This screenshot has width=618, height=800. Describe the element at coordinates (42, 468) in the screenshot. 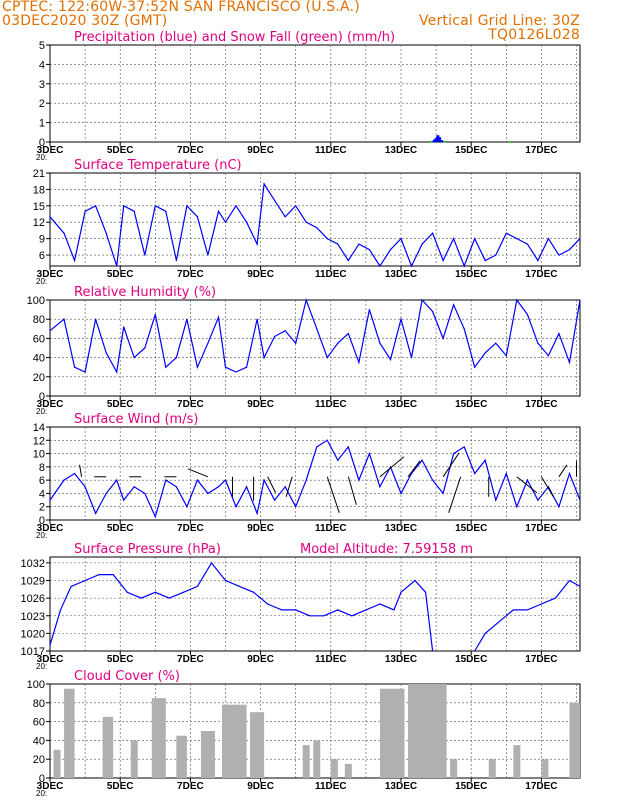

I see `ytick-label-3-4: 8` at that location.